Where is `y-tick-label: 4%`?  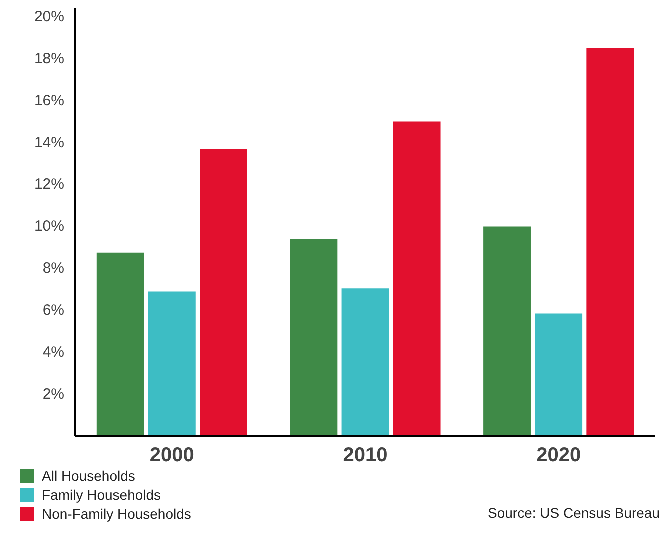 y-tick-label: 4% is located at coordinates (53, 353).